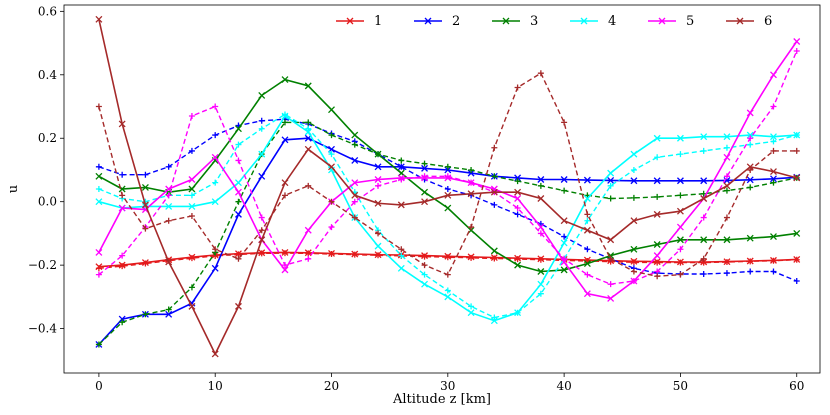  What do you see at coordinates (612, 21) in the screenshot?
I see `legend-label-4: 4` at bounding box center [612, 21].